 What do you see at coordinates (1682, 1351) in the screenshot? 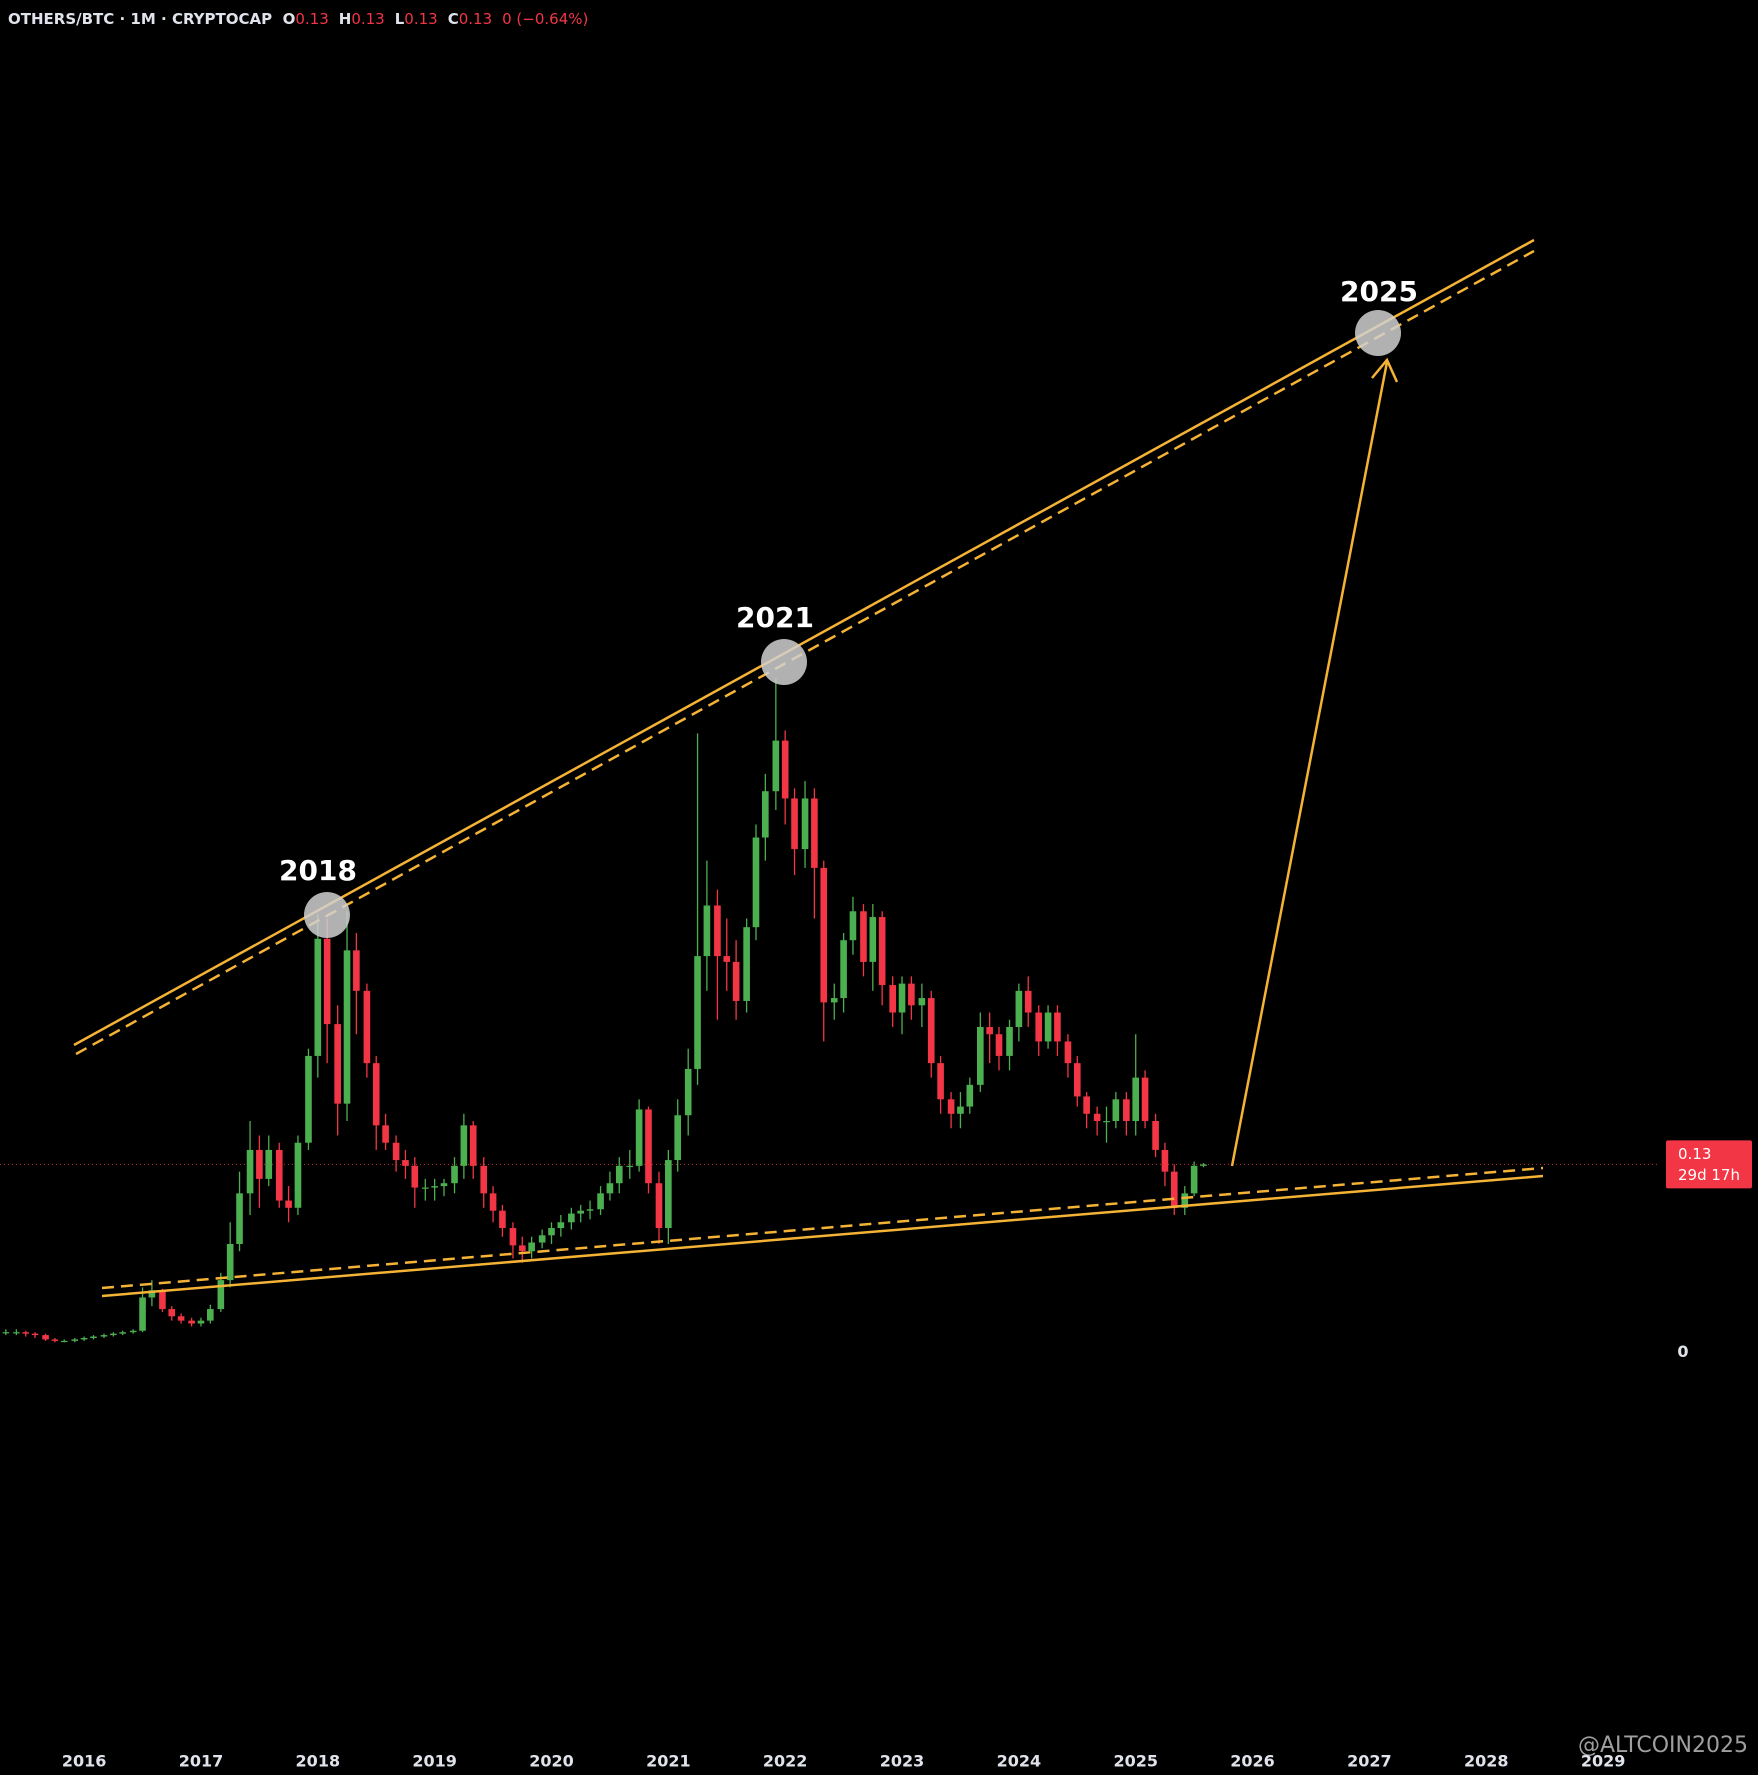
I see `y-tick-label: 0` at bounding box center [1682, 1351].